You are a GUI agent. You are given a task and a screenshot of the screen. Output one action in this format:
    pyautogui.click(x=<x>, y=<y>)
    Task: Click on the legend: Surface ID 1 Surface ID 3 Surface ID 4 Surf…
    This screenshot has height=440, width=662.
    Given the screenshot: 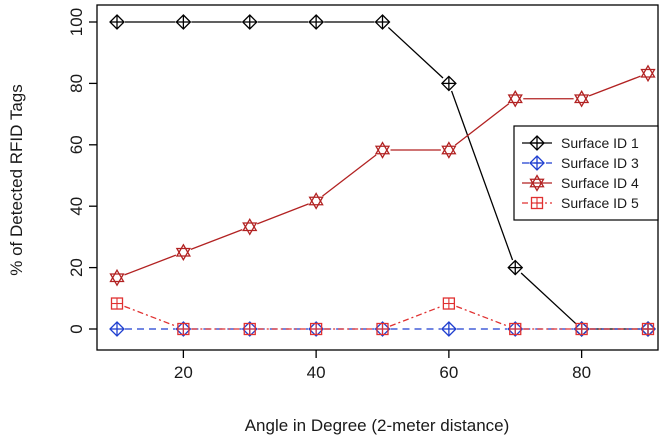 What is the action you would take?
    pyautogui.click(x=586, y=173)
    